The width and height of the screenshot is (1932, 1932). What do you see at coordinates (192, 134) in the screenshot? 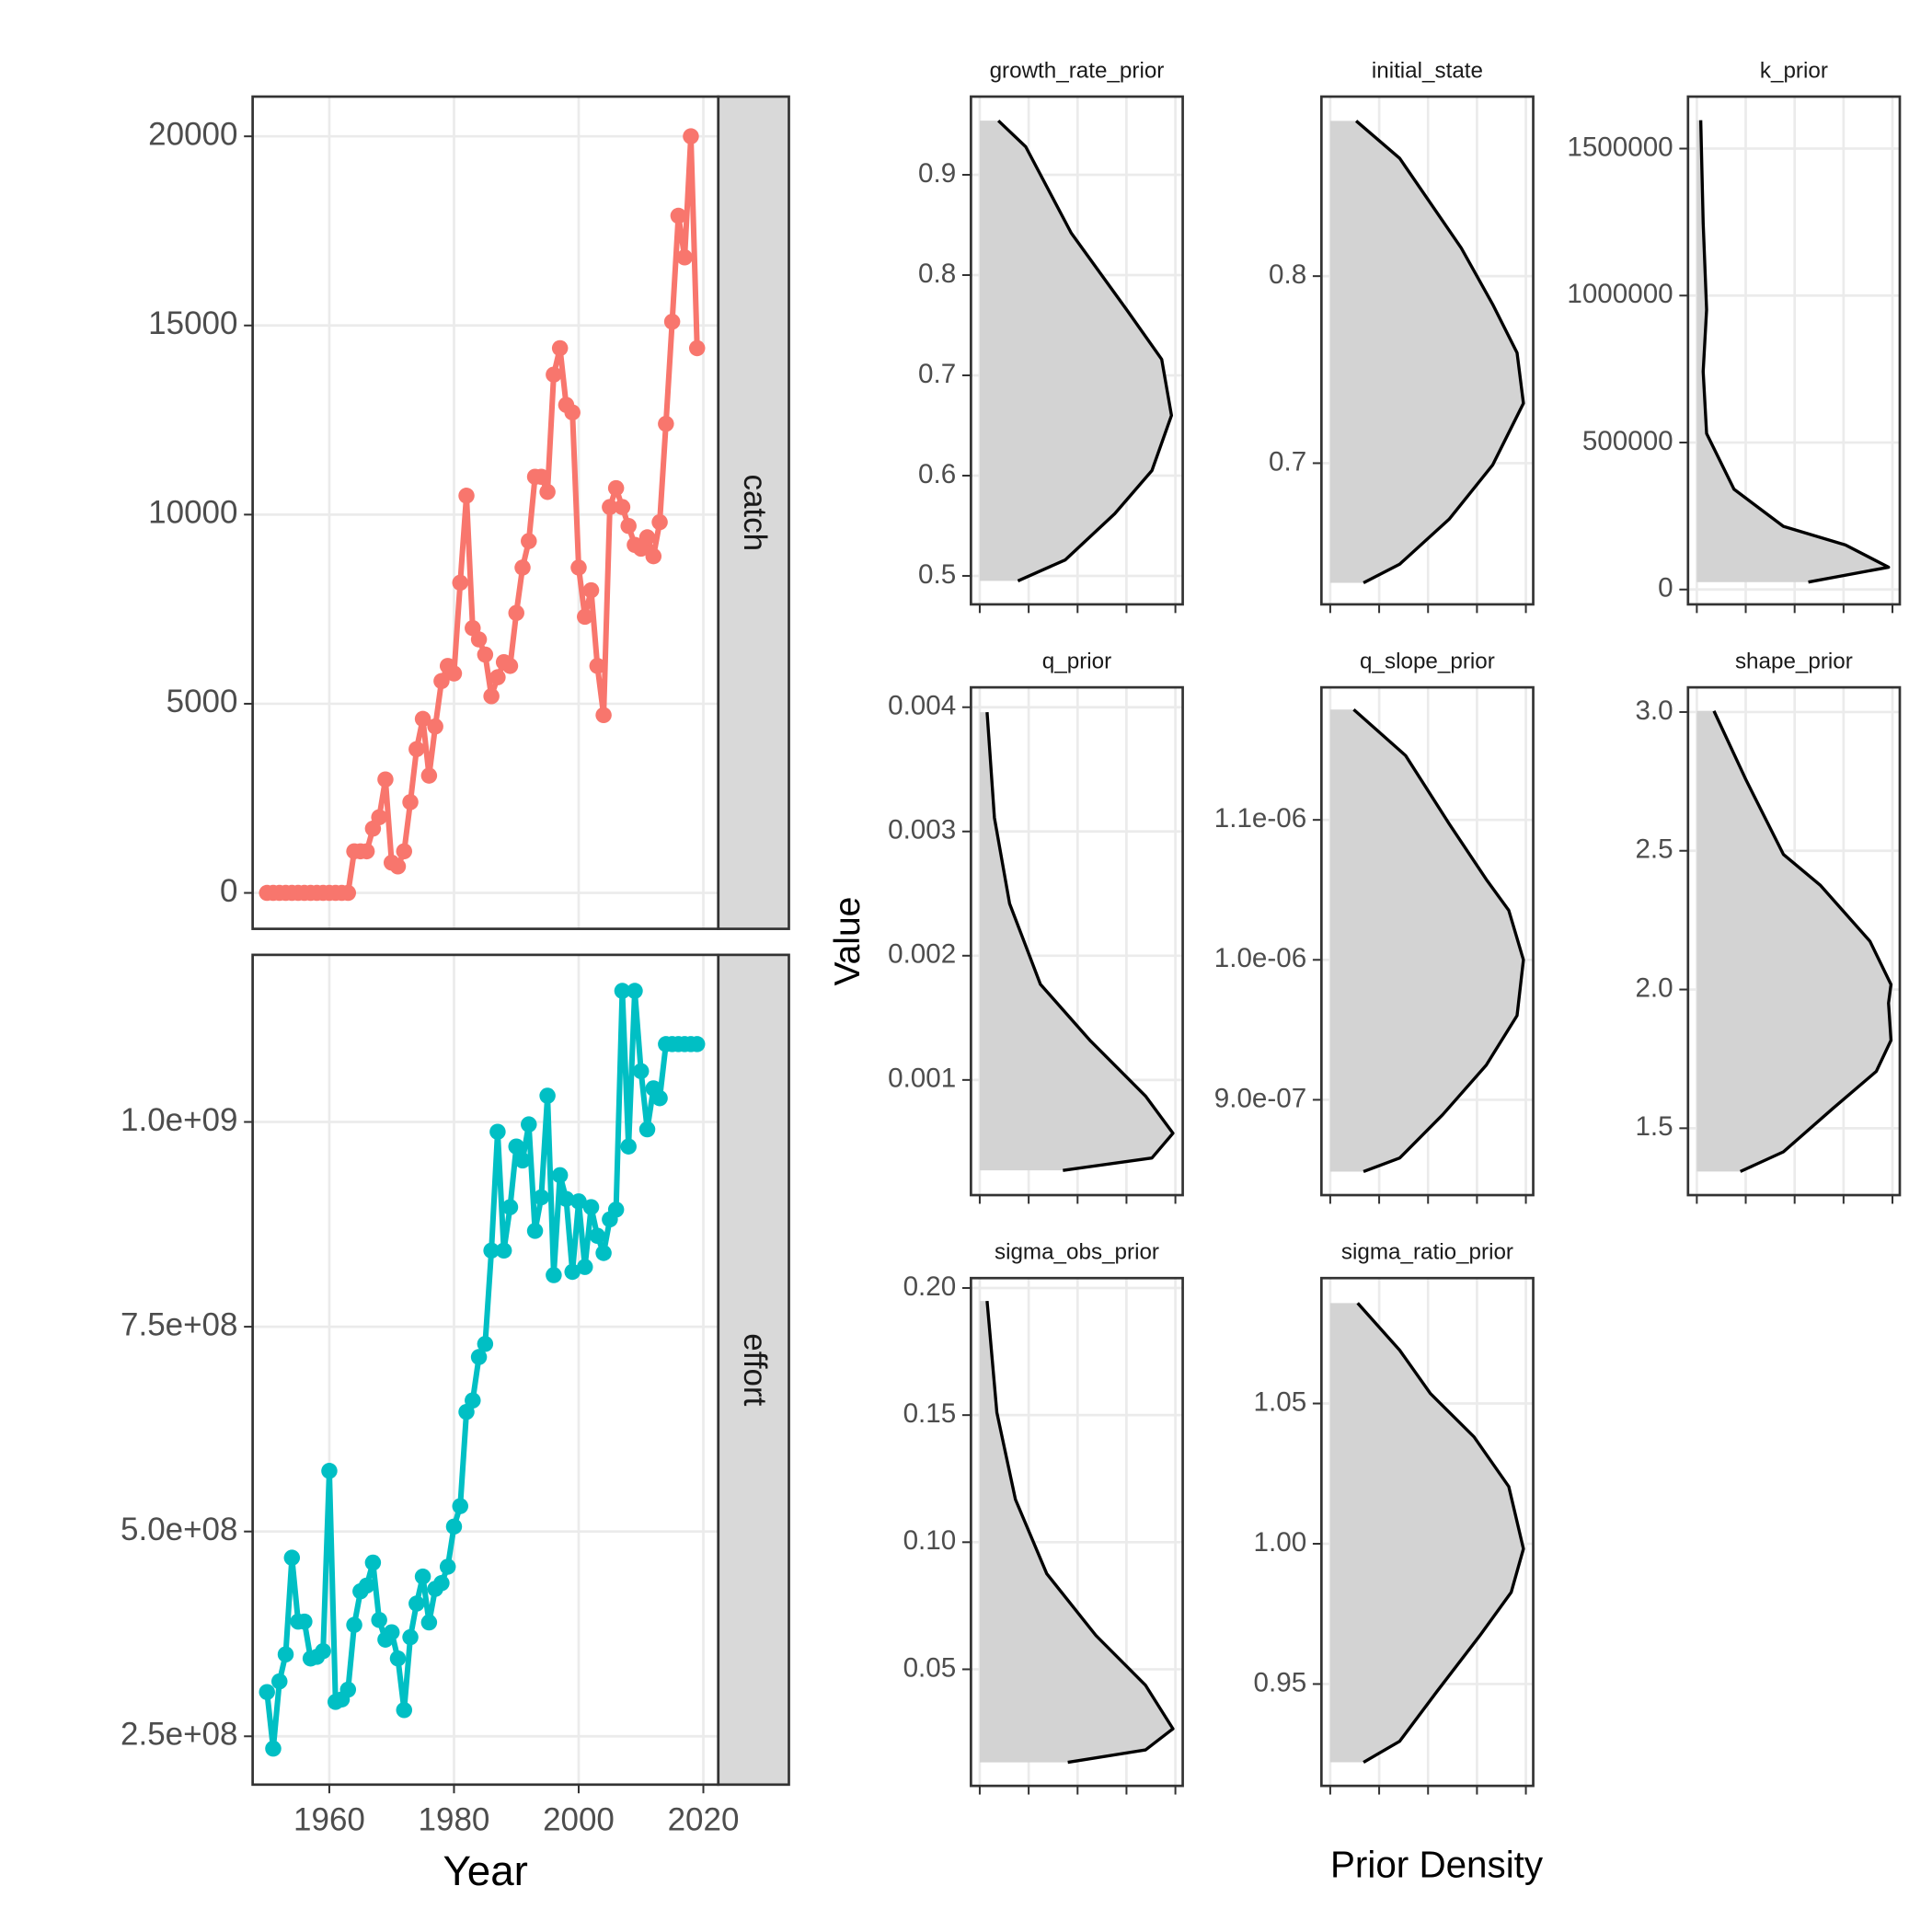
I see `y-tick-label: 20000` at bounding box center [192, 134].